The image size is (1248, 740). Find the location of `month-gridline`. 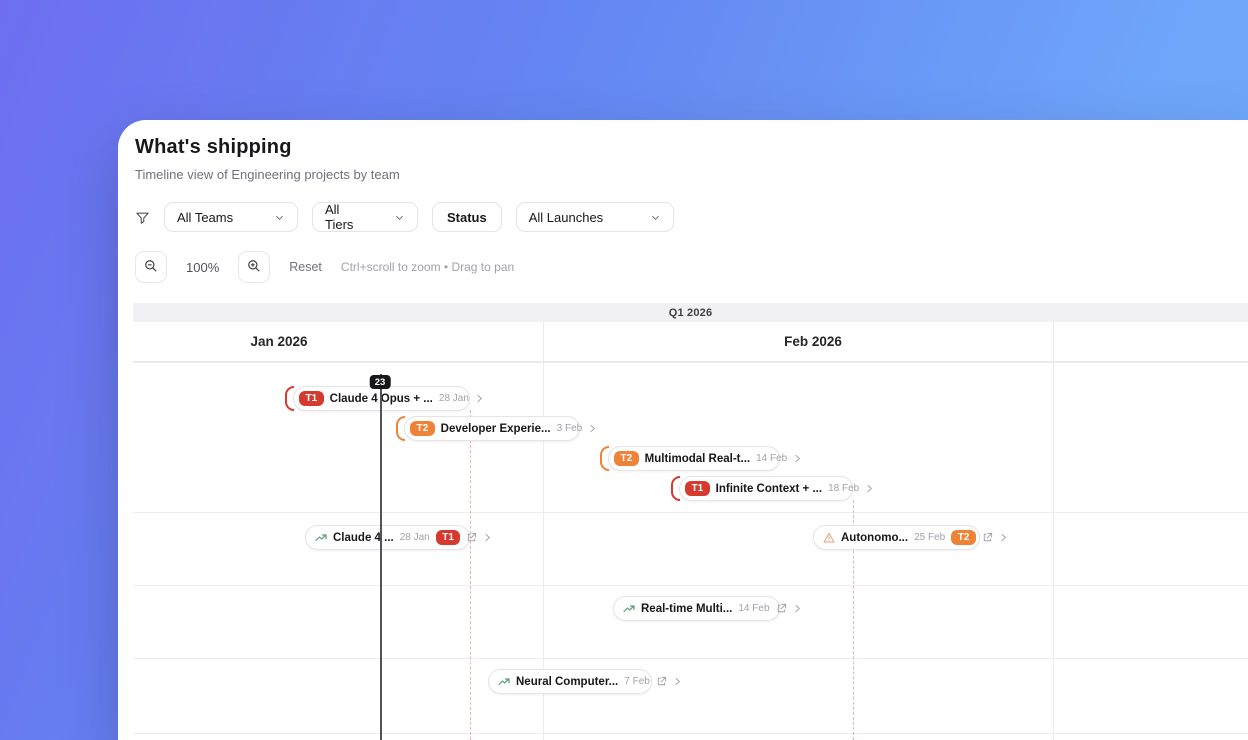

month-gridline is located at coordinates (1053, 531).